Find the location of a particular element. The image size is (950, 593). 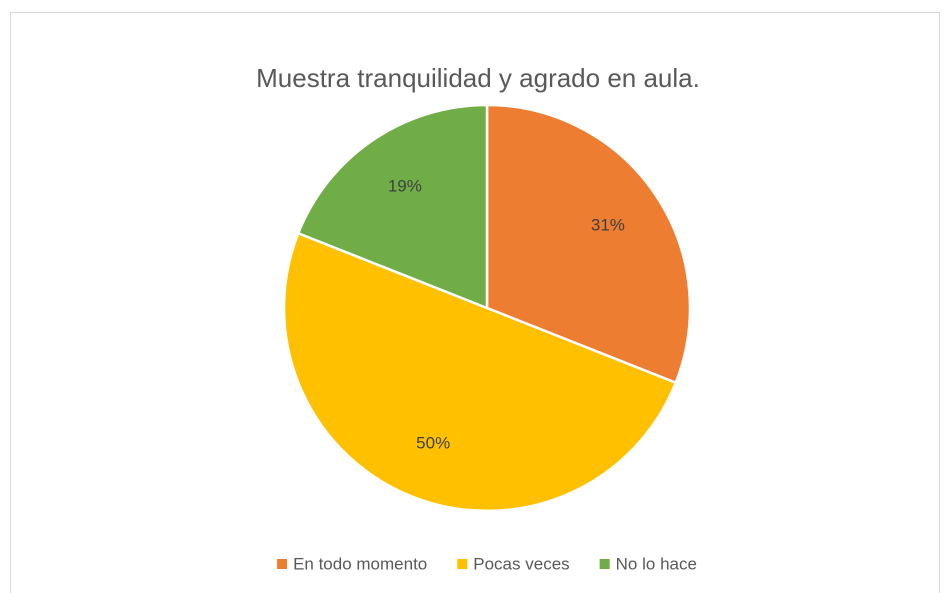

data-label: 50% is located at coordinates (433, 442).